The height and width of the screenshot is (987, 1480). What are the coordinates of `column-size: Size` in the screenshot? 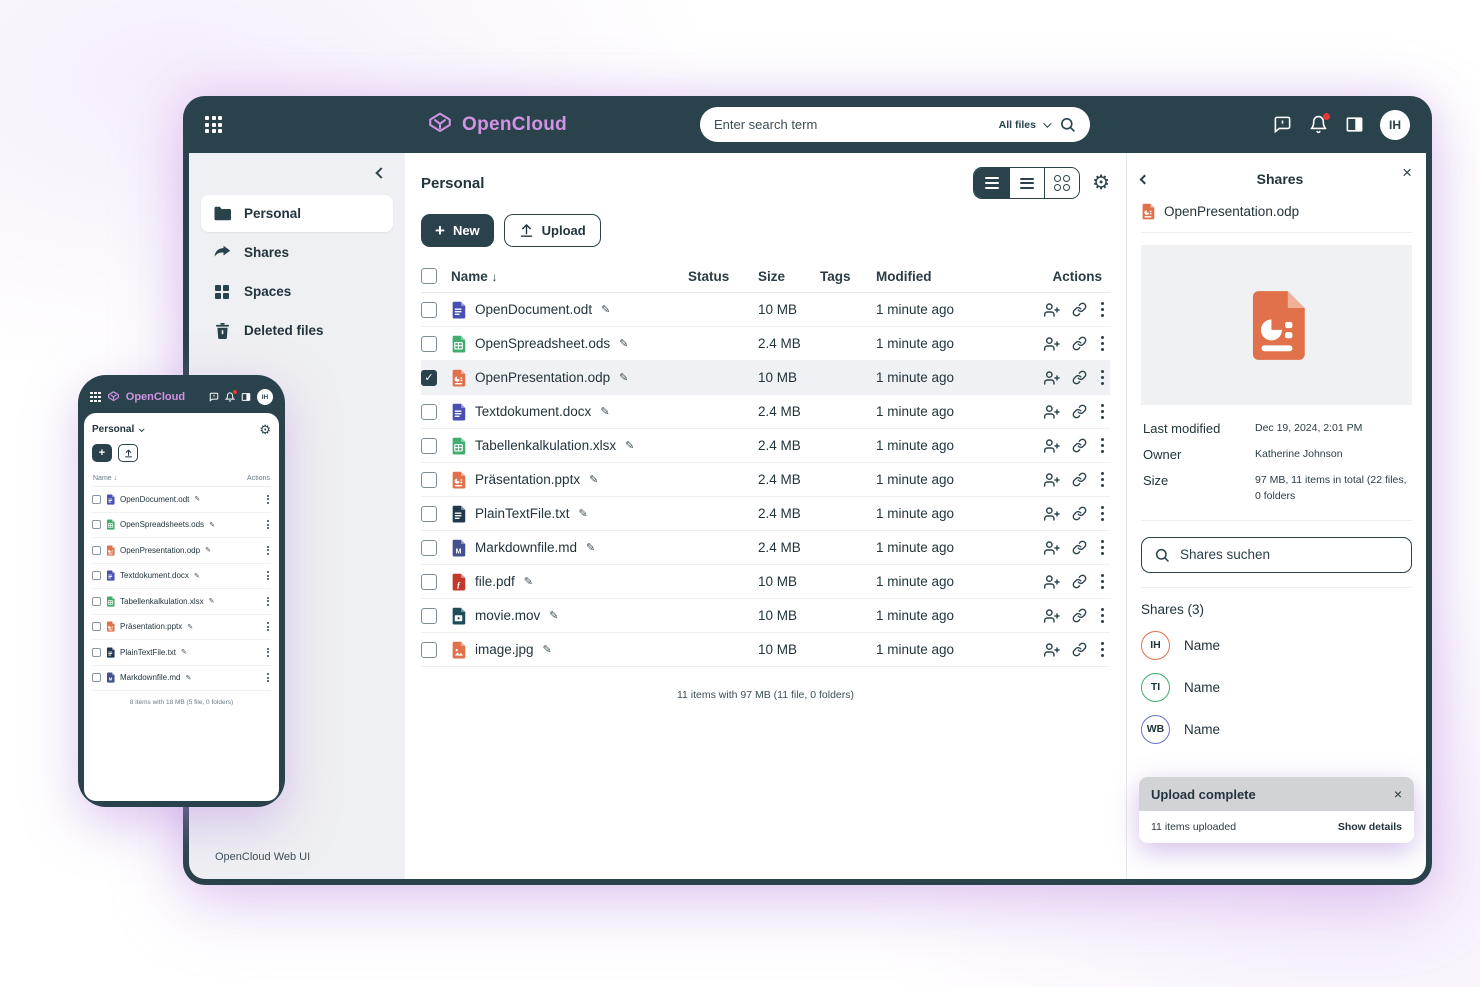 It's located at (772, 276).